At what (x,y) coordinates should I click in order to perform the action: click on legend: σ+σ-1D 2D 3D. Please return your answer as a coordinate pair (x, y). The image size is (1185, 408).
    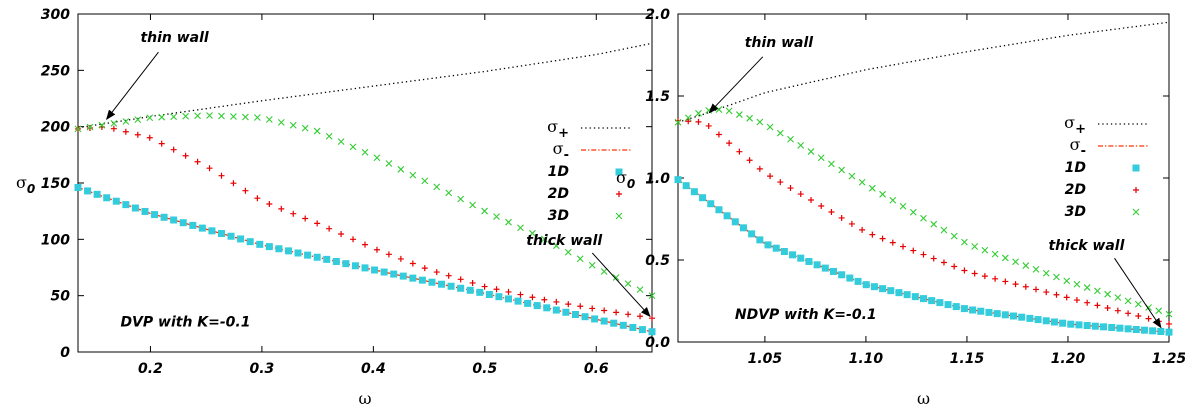
    Looking at the image, I should click on (589, 170).